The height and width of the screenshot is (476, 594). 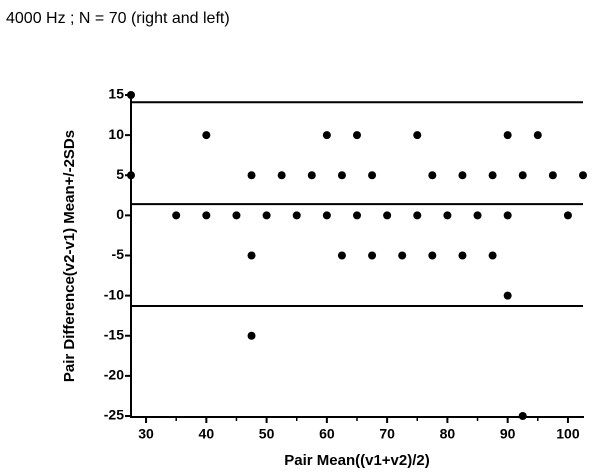 What do you see at coordinates (118, 18) in the screenshot?
I see `chart-title: 4000 Hz ; N = 70 (right and left)` at bounding box center [118, 18].